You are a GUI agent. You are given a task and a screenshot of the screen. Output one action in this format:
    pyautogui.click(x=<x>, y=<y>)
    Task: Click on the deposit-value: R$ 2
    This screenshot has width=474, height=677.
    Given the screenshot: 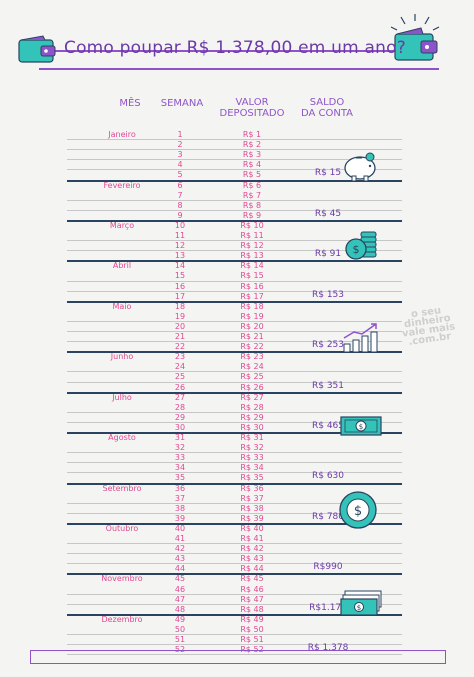 What is the action you would take?
    pyautogui.click(x=252, y=145)
    